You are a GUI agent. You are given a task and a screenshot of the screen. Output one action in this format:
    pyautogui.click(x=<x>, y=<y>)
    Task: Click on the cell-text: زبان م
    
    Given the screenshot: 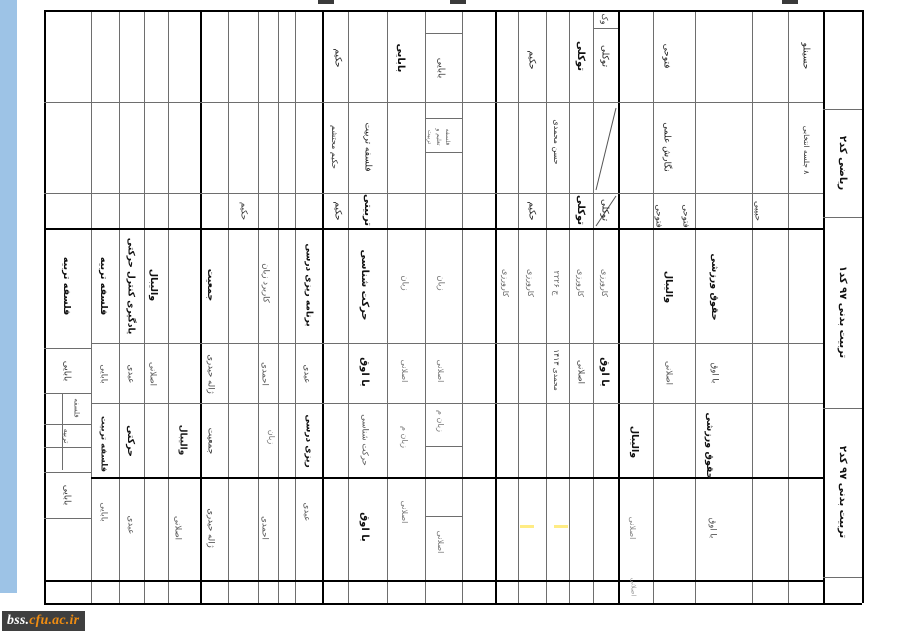 What is the action you would take?
    pyautogui.click(x=404, y=437)
    